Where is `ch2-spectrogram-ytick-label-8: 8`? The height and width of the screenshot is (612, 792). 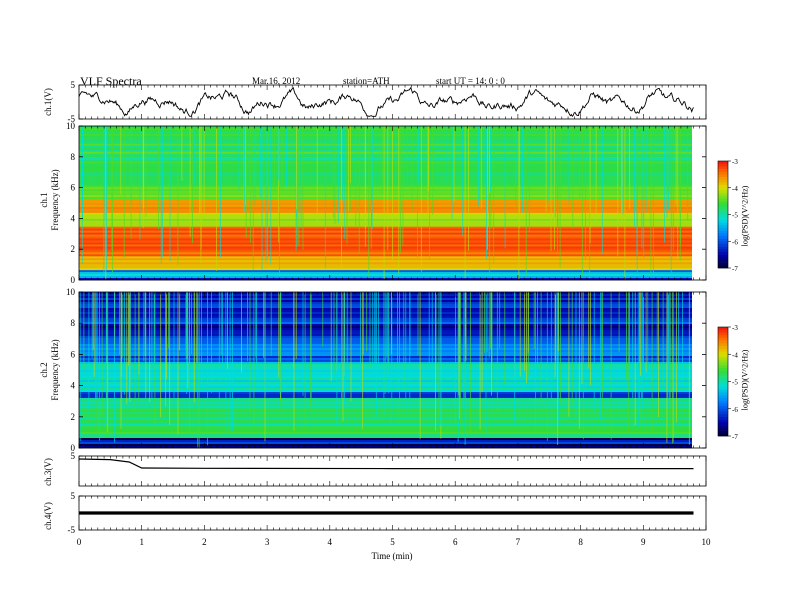
ch2-spectrogram-ytick-label-8: 8 is located at coordinates (73, 323).